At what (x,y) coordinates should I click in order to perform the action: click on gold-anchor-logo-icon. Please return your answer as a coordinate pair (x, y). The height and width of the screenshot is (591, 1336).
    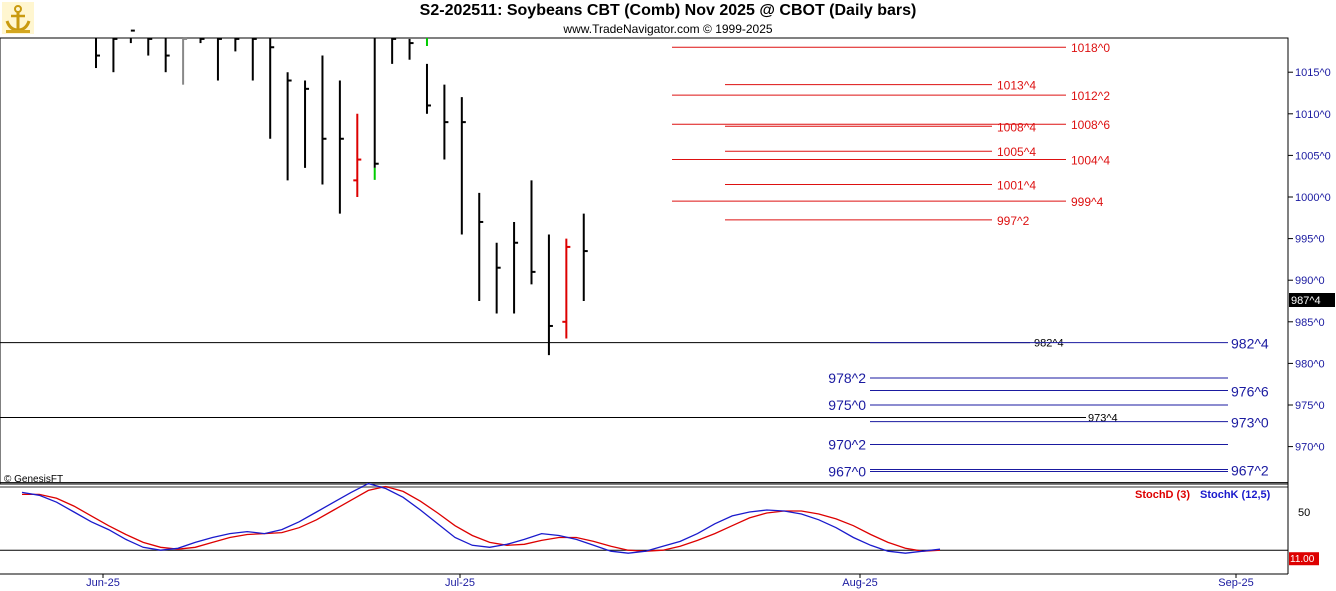
    Looking at the image, I should click on (18, 18).